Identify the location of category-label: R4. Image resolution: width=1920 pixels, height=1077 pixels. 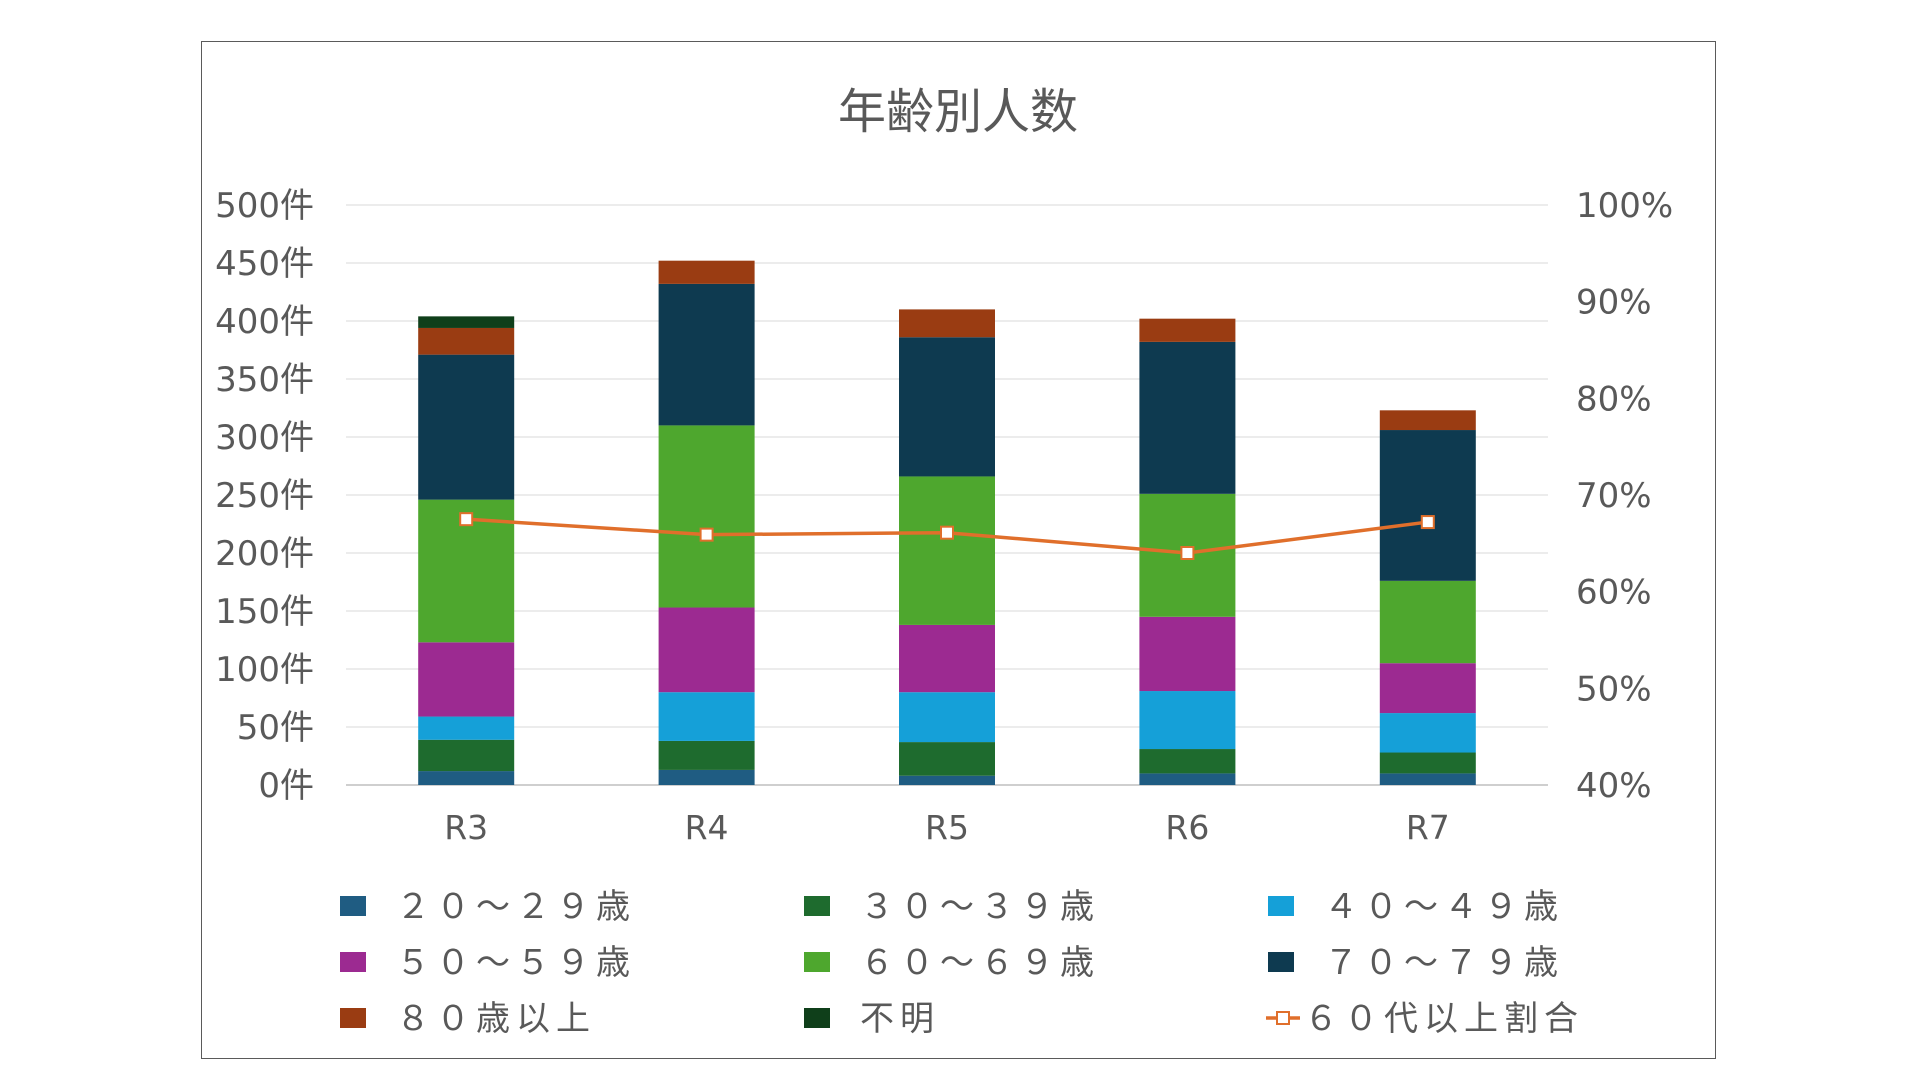
(707, 827).